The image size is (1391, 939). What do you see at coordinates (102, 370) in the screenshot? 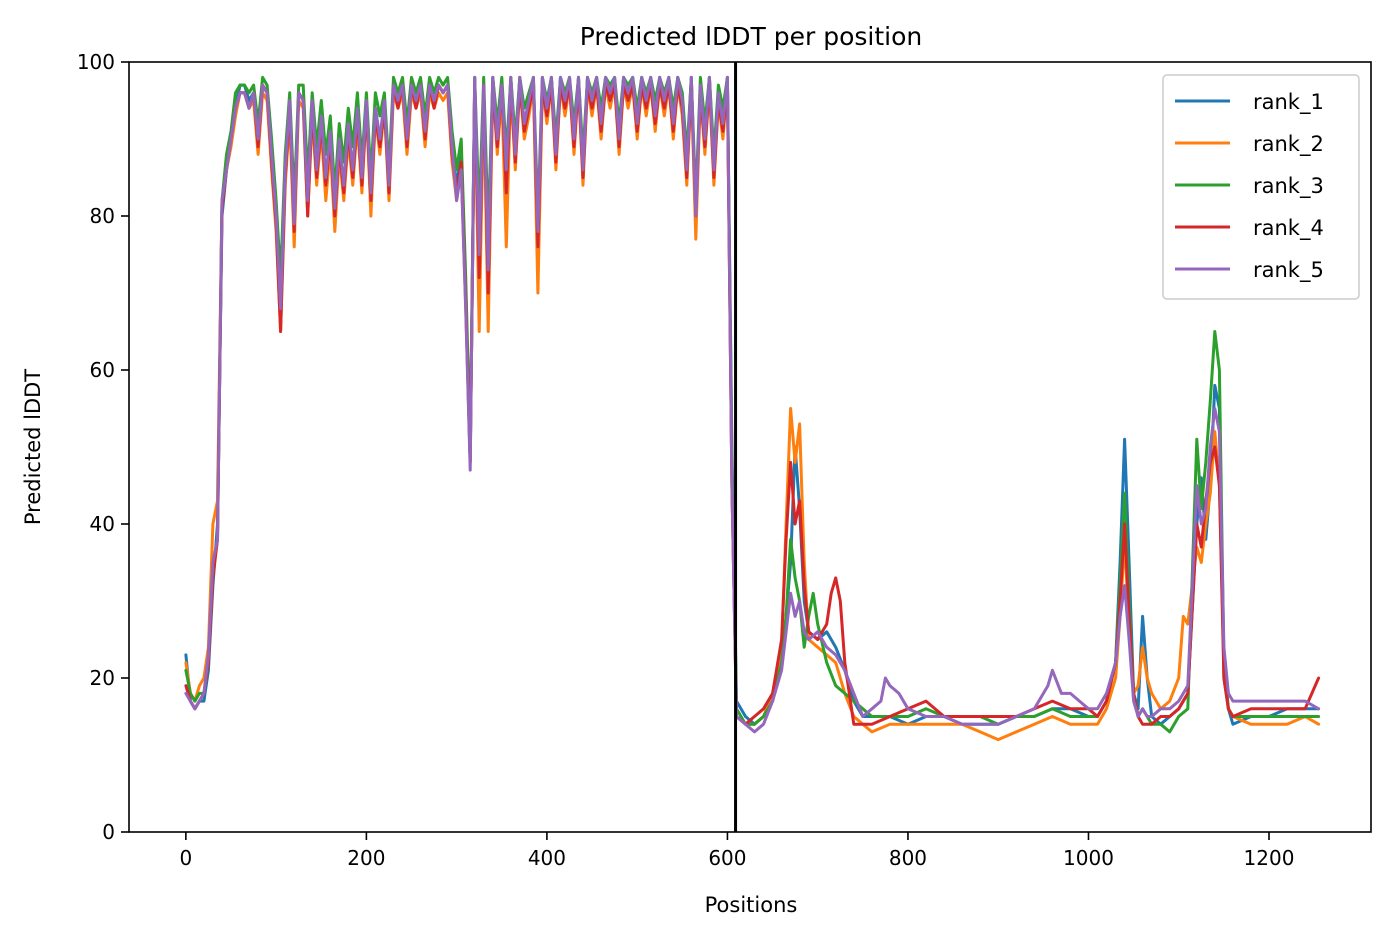
I see `y-tick-label: 60` at bounding box center [102, 370].